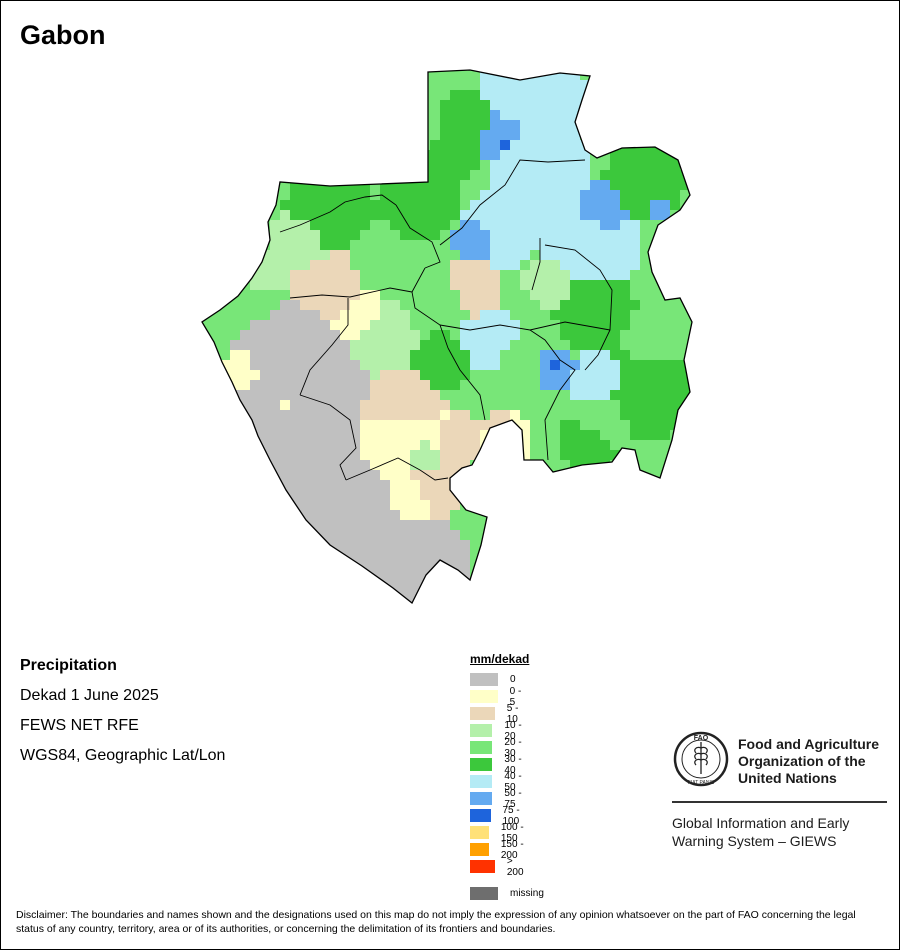 The height and width of the screenshot is (950, 900). Describe the element at coordinates (499, 867) in the screenshot. I see `legend-item: > 200` at that location.